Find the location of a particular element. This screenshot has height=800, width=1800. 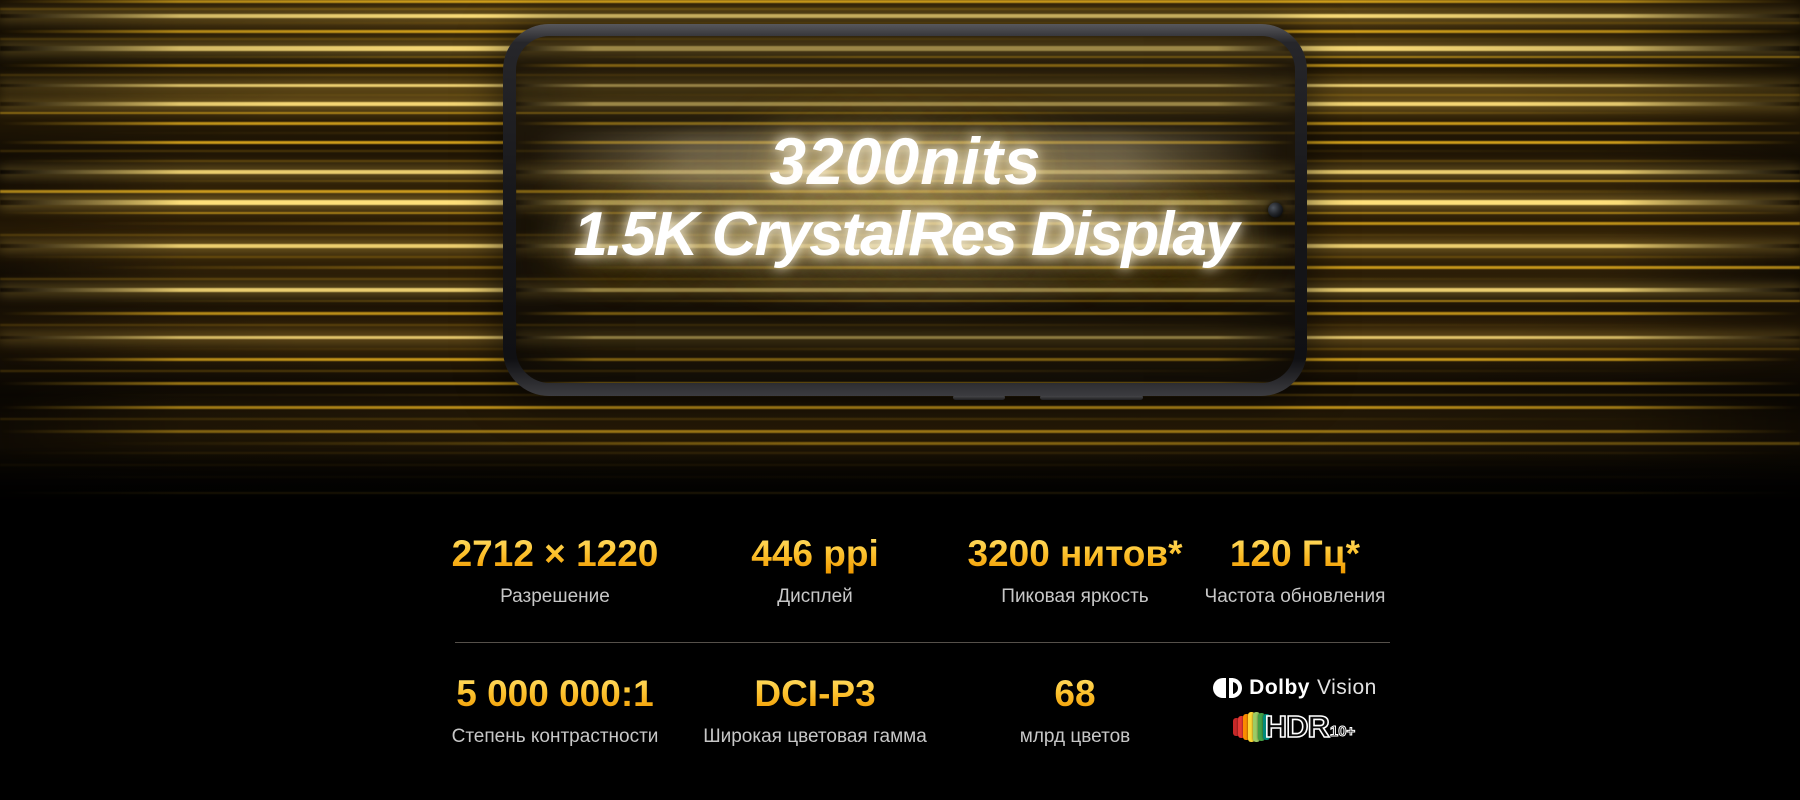

specs-divider is located at coordinates (922, 642).